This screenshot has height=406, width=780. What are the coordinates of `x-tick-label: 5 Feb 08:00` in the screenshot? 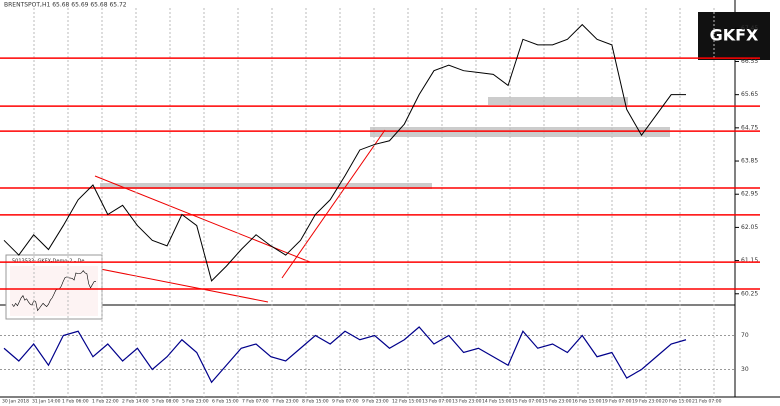 It's located at (165, 402).